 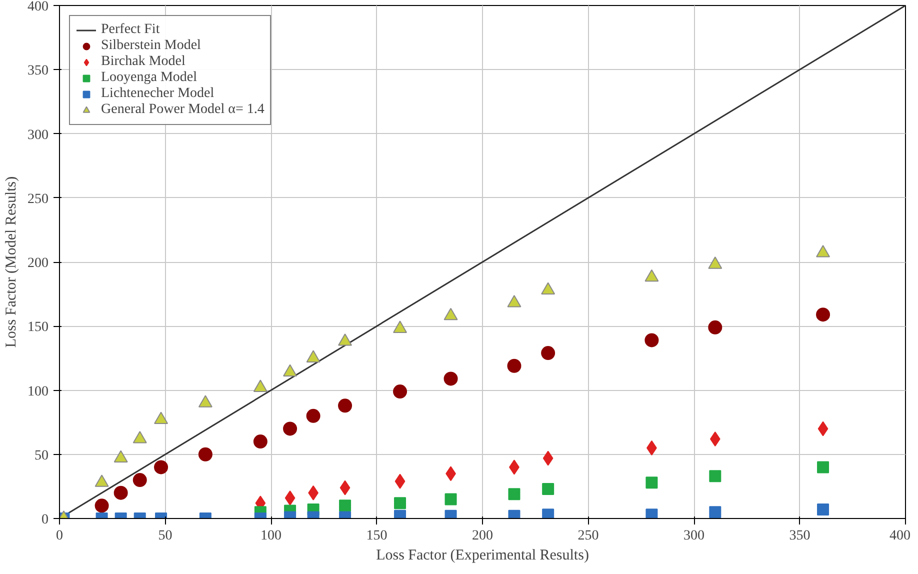 What do you see at coordinates (59, 536) in the screenshot?
I see `x-tick-label: 0` at bounding box center [59, 536].